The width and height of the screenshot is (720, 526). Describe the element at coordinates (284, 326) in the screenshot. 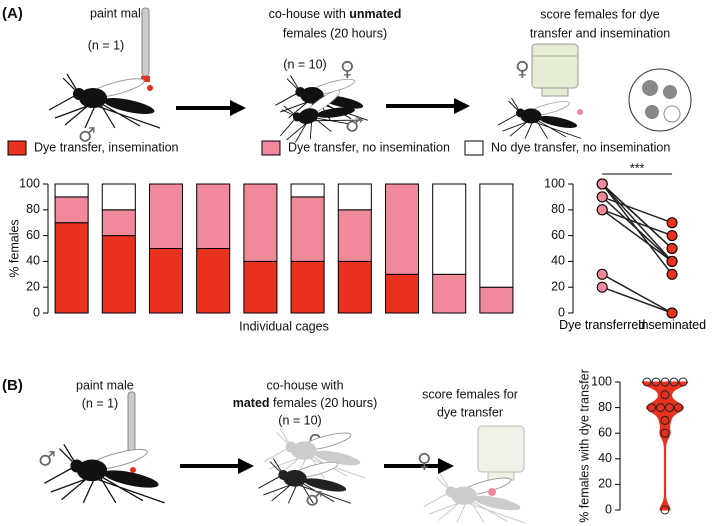

I see `x-axis-label: Individual cages` at that location.